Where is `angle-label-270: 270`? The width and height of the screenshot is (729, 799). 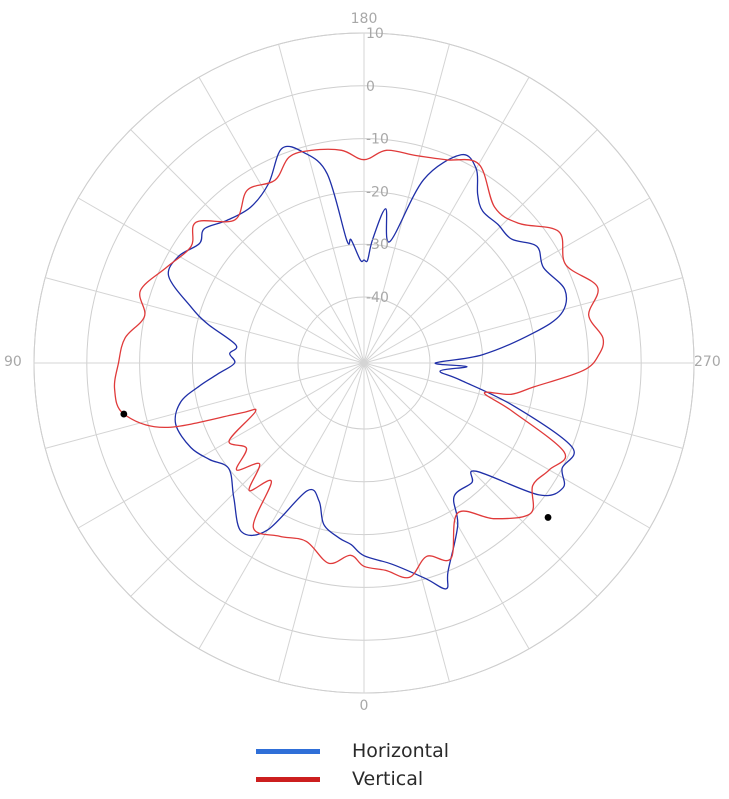 angle-label-270: 270 is located at coordinates (707, 362).